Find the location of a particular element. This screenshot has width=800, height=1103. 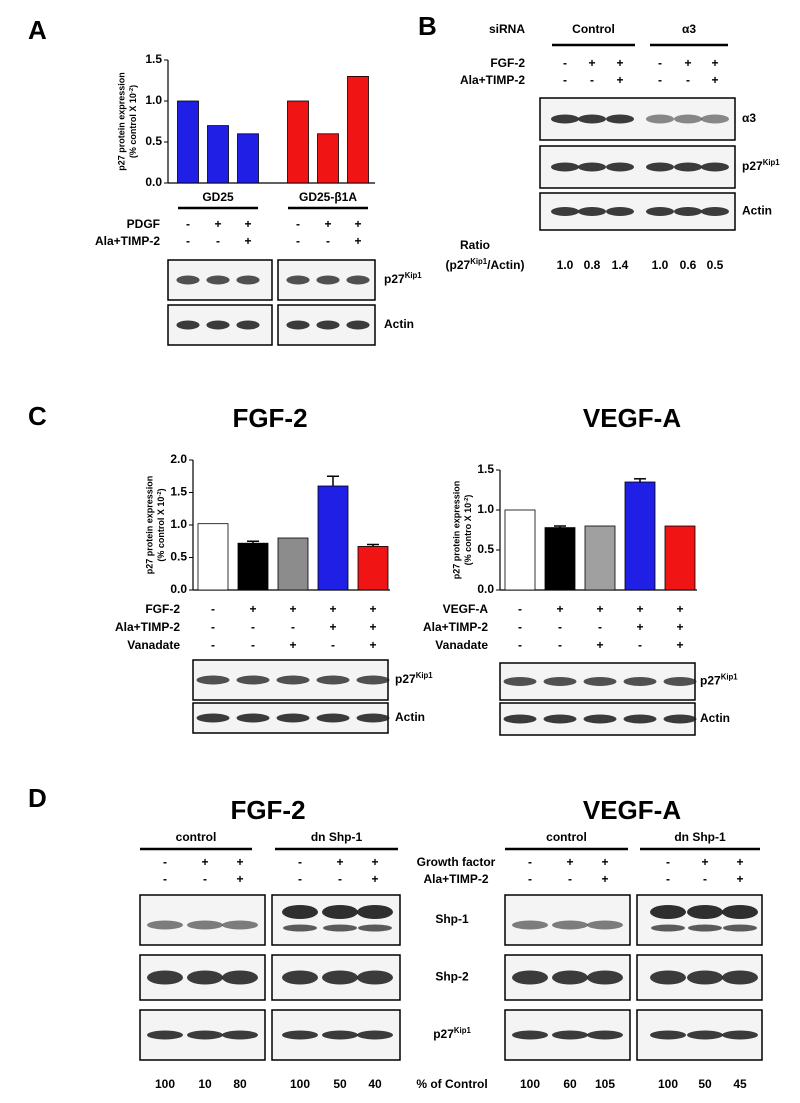

percent-value: 100 is located at coordinates (530, 1084).